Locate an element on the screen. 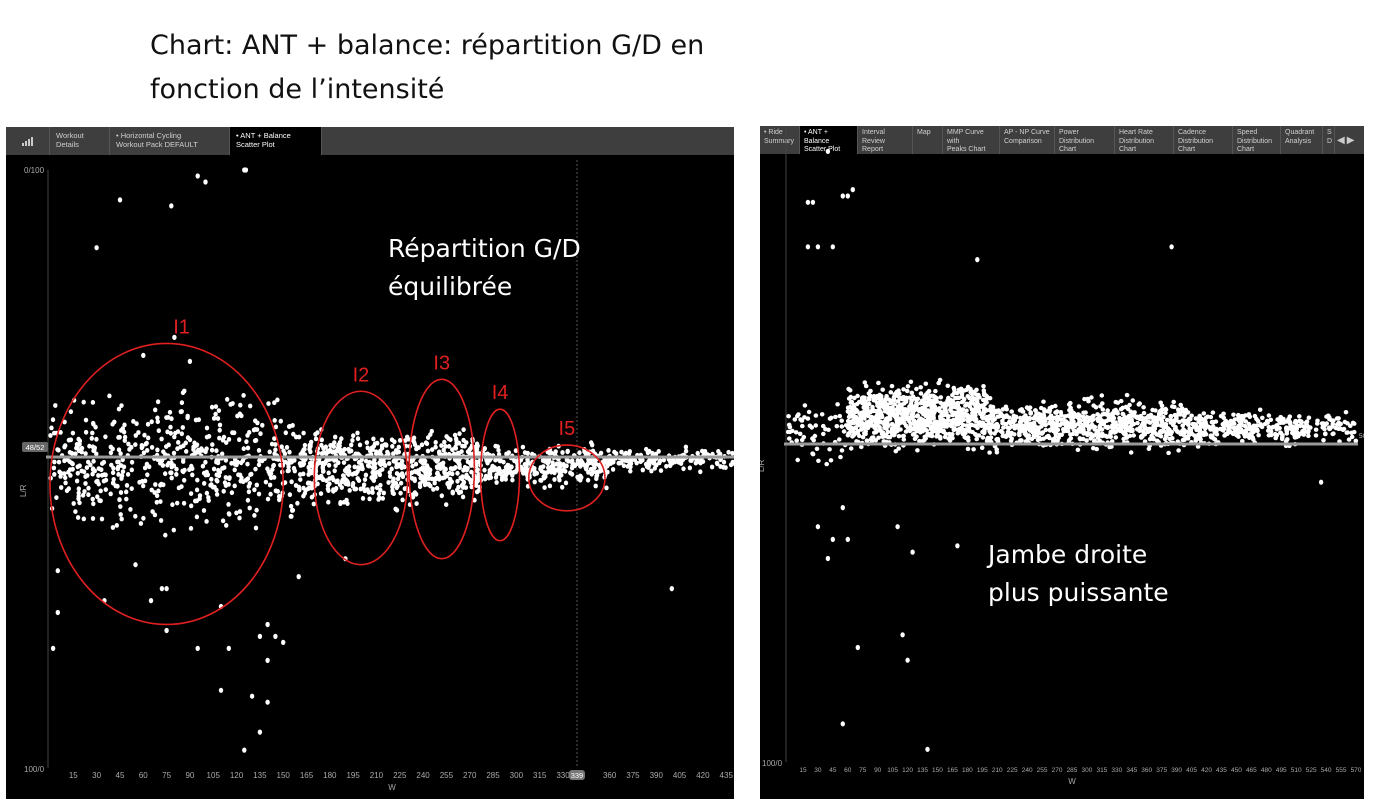 This screenshot has width=1386, height=811. right-annotation: Jambe droite plus puissante is located at coordinates (1078, 574).